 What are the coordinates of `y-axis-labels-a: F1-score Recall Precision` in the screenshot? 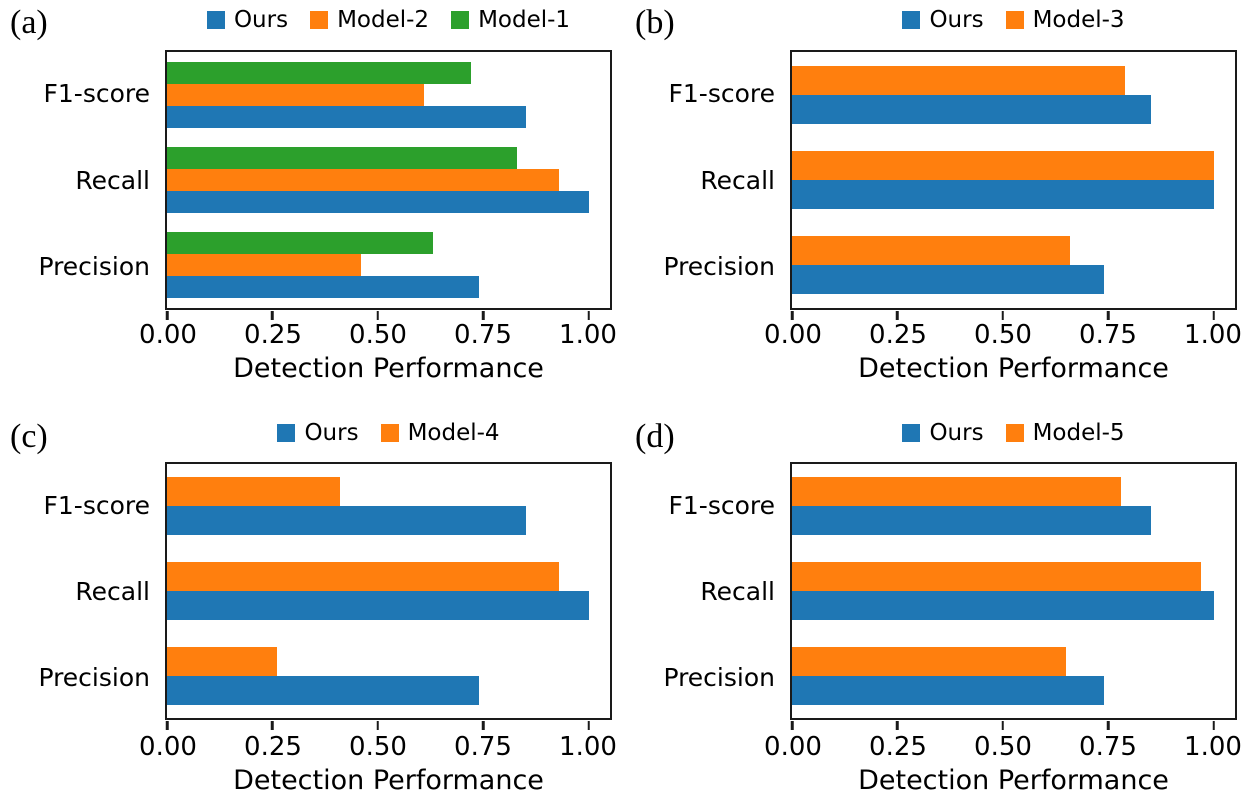 It's located at (75, 180).